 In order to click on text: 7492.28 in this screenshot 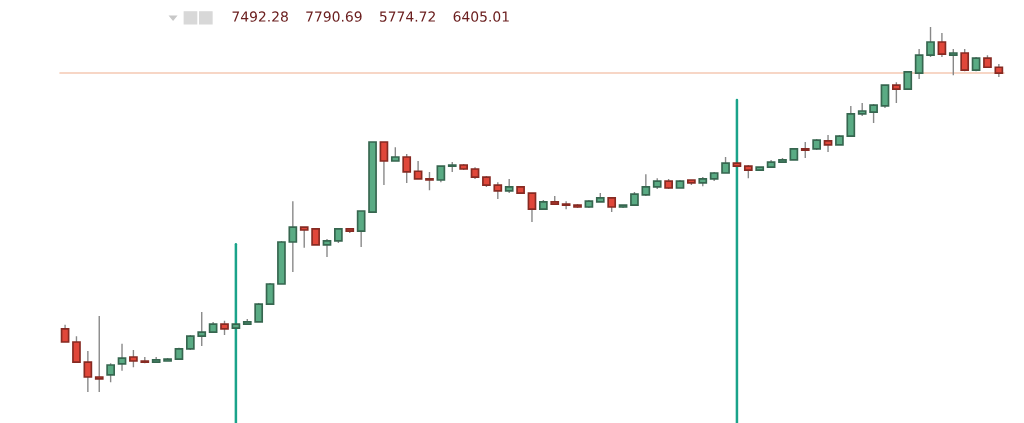, I will do `click(260, 16)`.